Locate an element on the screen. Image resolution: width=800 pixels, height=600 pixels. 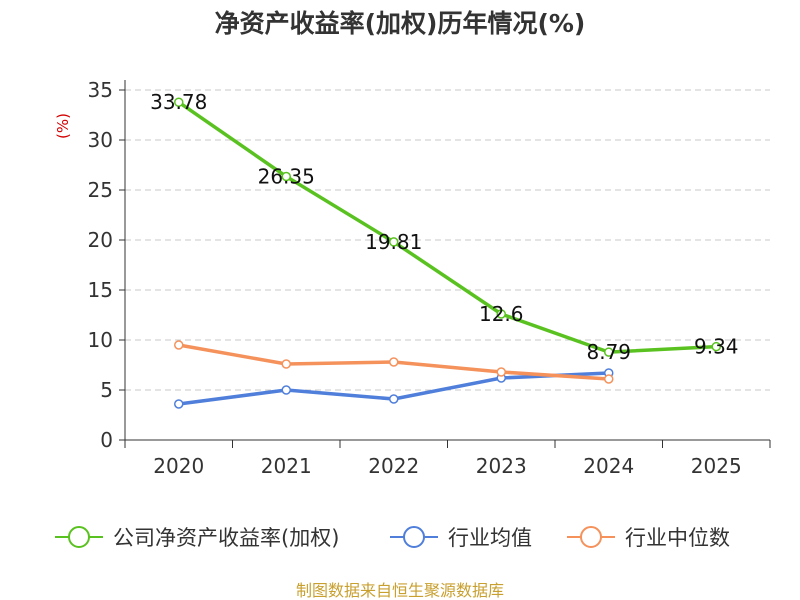
y-tick-label: 25 is located at coordinates (100, 190).